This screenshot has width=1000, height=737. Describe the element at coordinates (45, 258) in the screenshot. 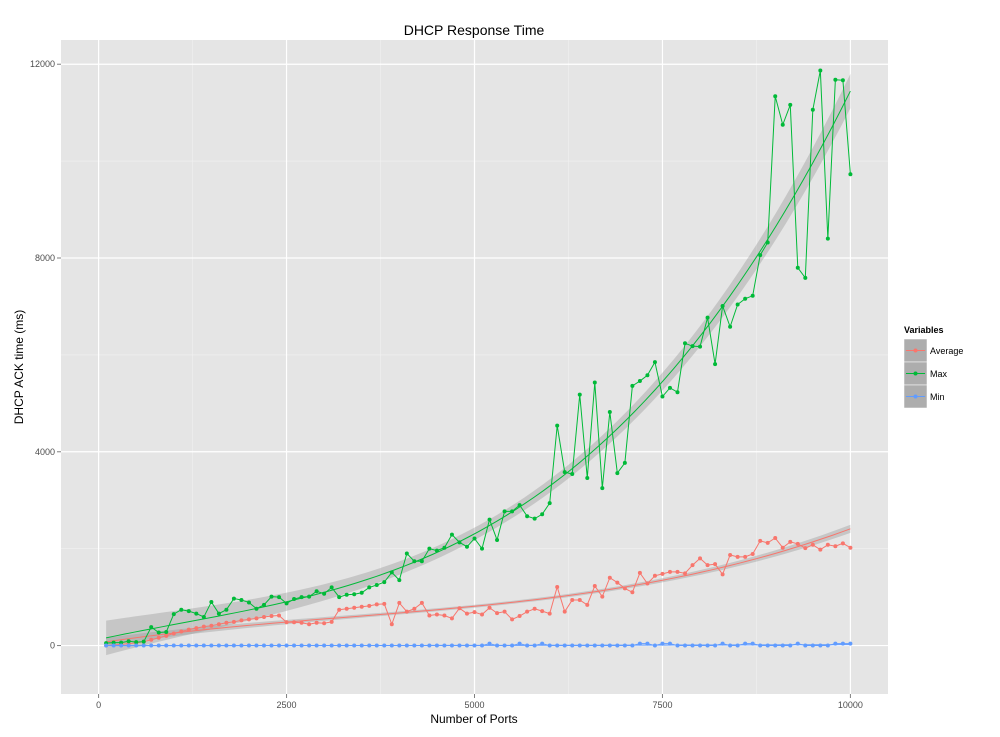

I see `y-tick-label: 8000` at that location.